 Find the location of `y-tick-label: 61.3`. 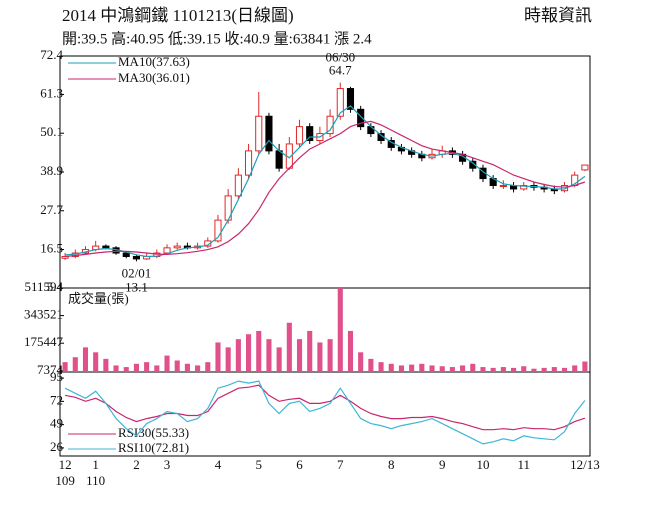

y-tick-label: 61.3 is located at coordinates (51, 92).